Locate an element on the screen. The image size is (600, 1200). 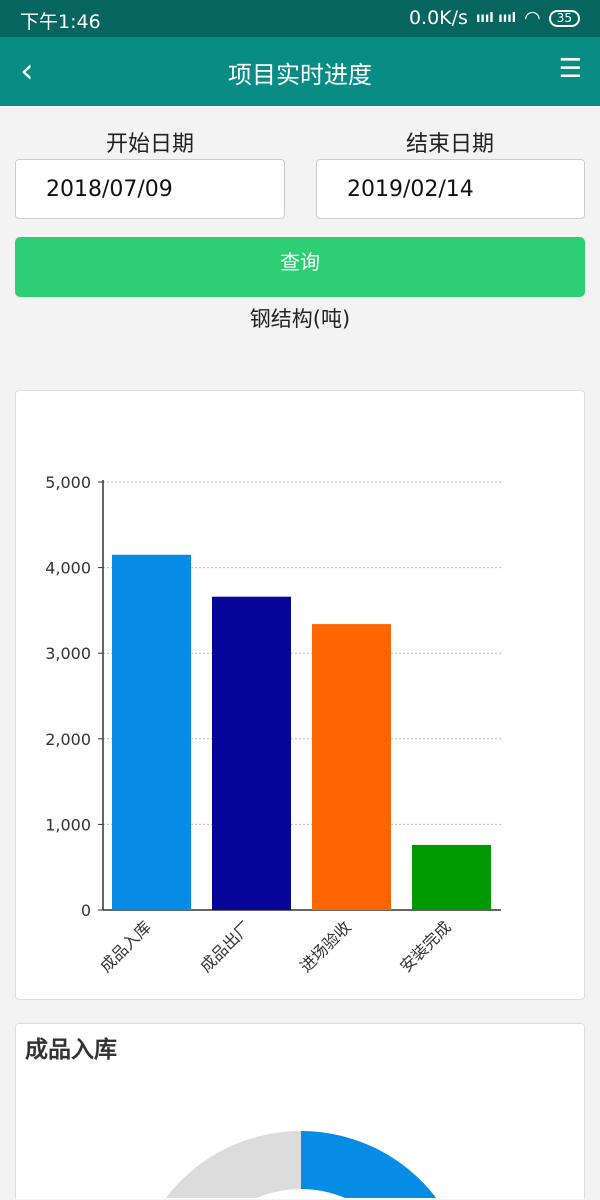
chart-title: 钢结构(吨) is located at coordinates (300, 319).